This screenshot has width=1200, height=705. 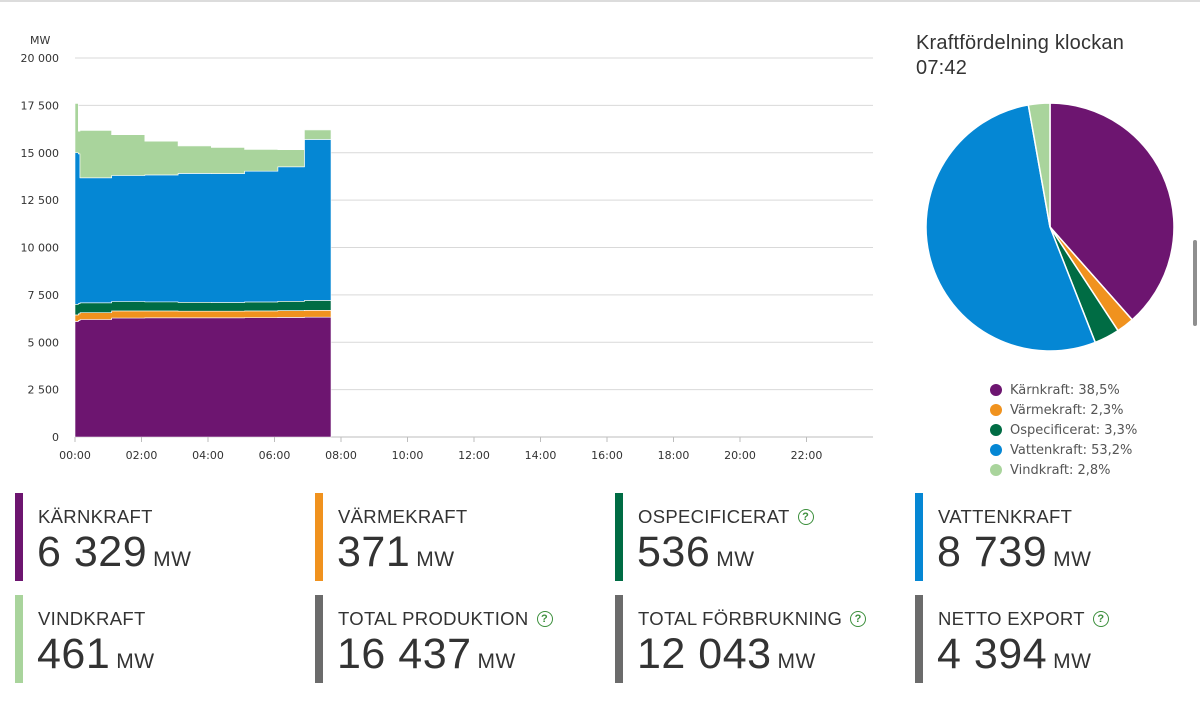 What do you see at coordinates (942, 68) in the screenshot?
I see `pie-title-time: 07:42` at bounding box center [942, 68].